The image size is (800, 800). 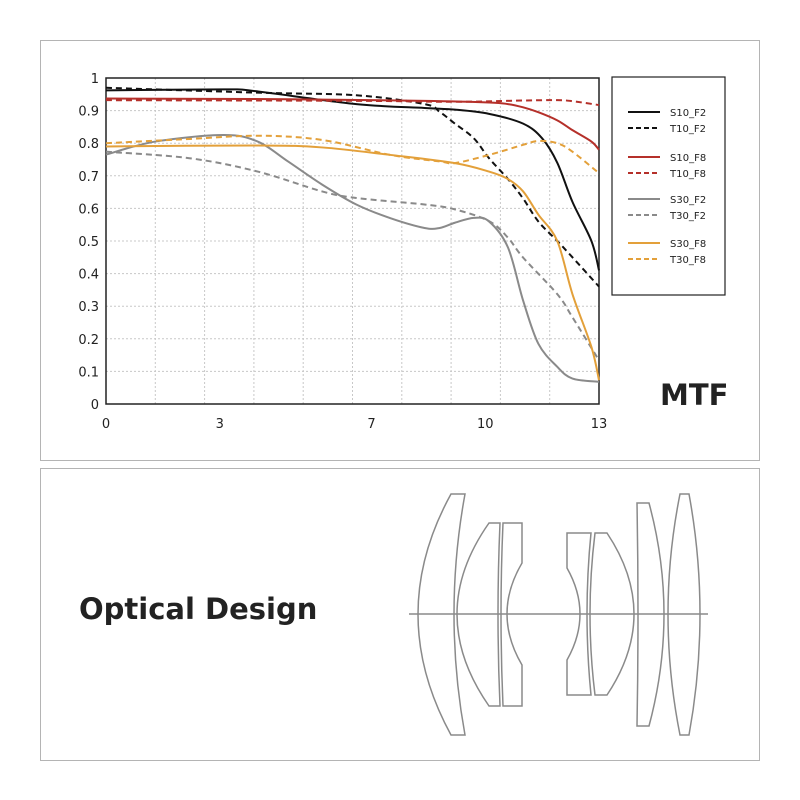 I want to click on x-tick-label: 7, so click(x=371, y=424).